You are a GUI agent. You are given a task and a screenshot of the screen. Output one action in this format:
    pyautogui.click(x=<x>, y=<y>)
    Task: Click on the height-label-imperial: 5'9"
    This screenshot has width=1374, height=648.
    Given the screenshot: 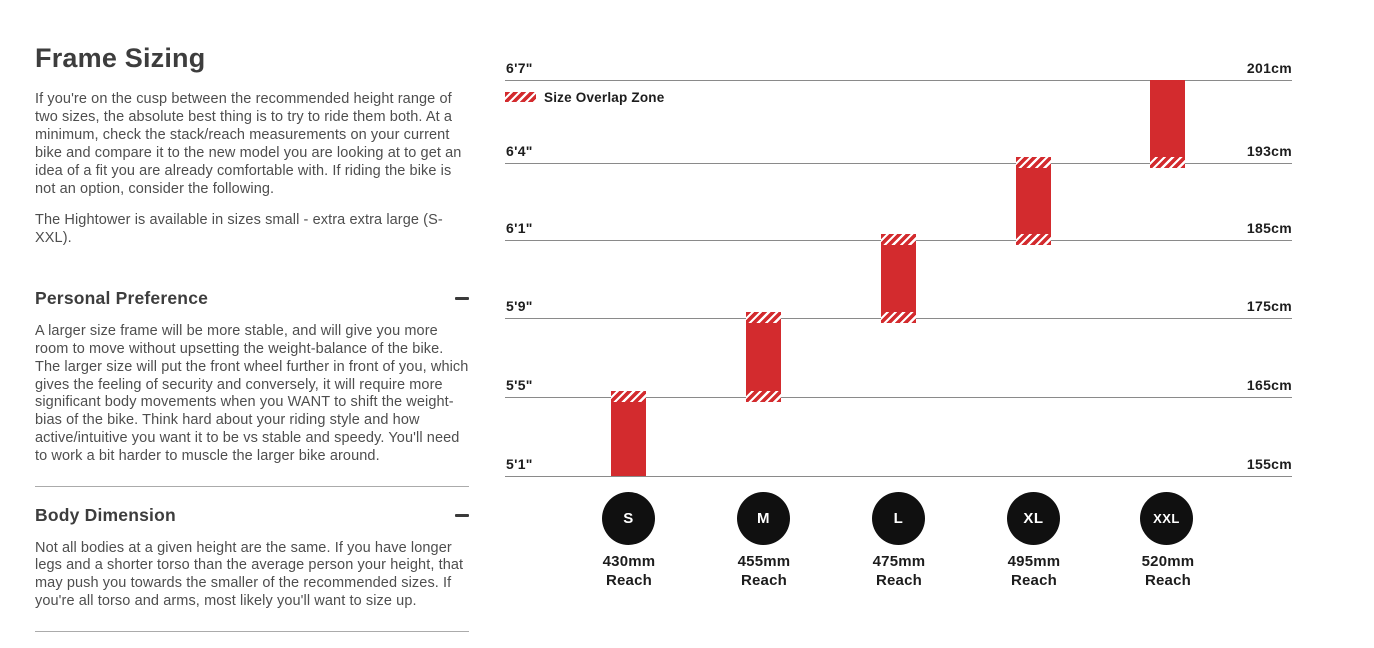 What is the action you would take?
    pyautogui.click(x=519, y=306)
    